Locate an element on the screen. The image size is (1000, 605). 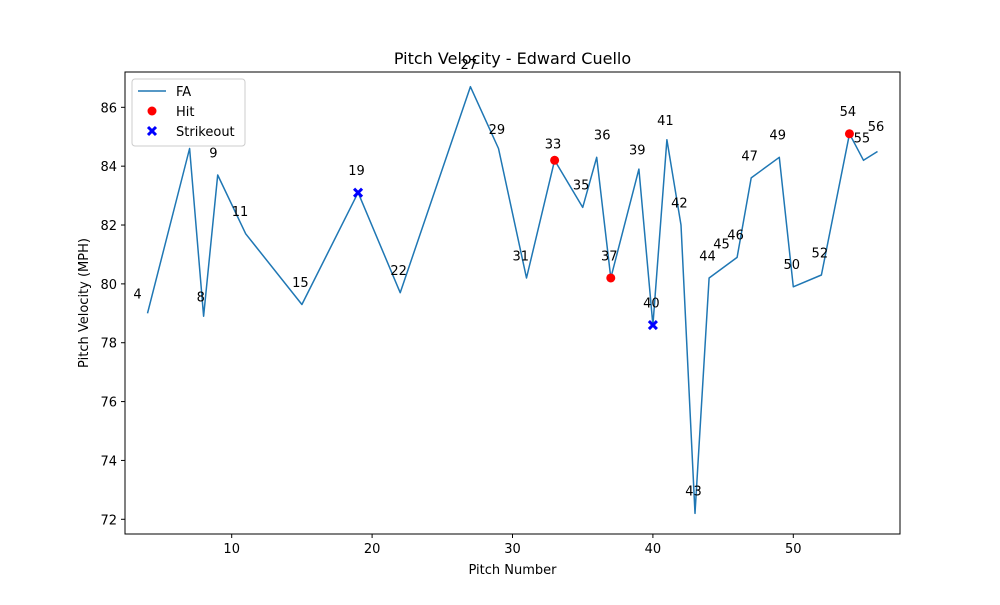
pitch-number-label: 31 is located at coordinates (521, 256).